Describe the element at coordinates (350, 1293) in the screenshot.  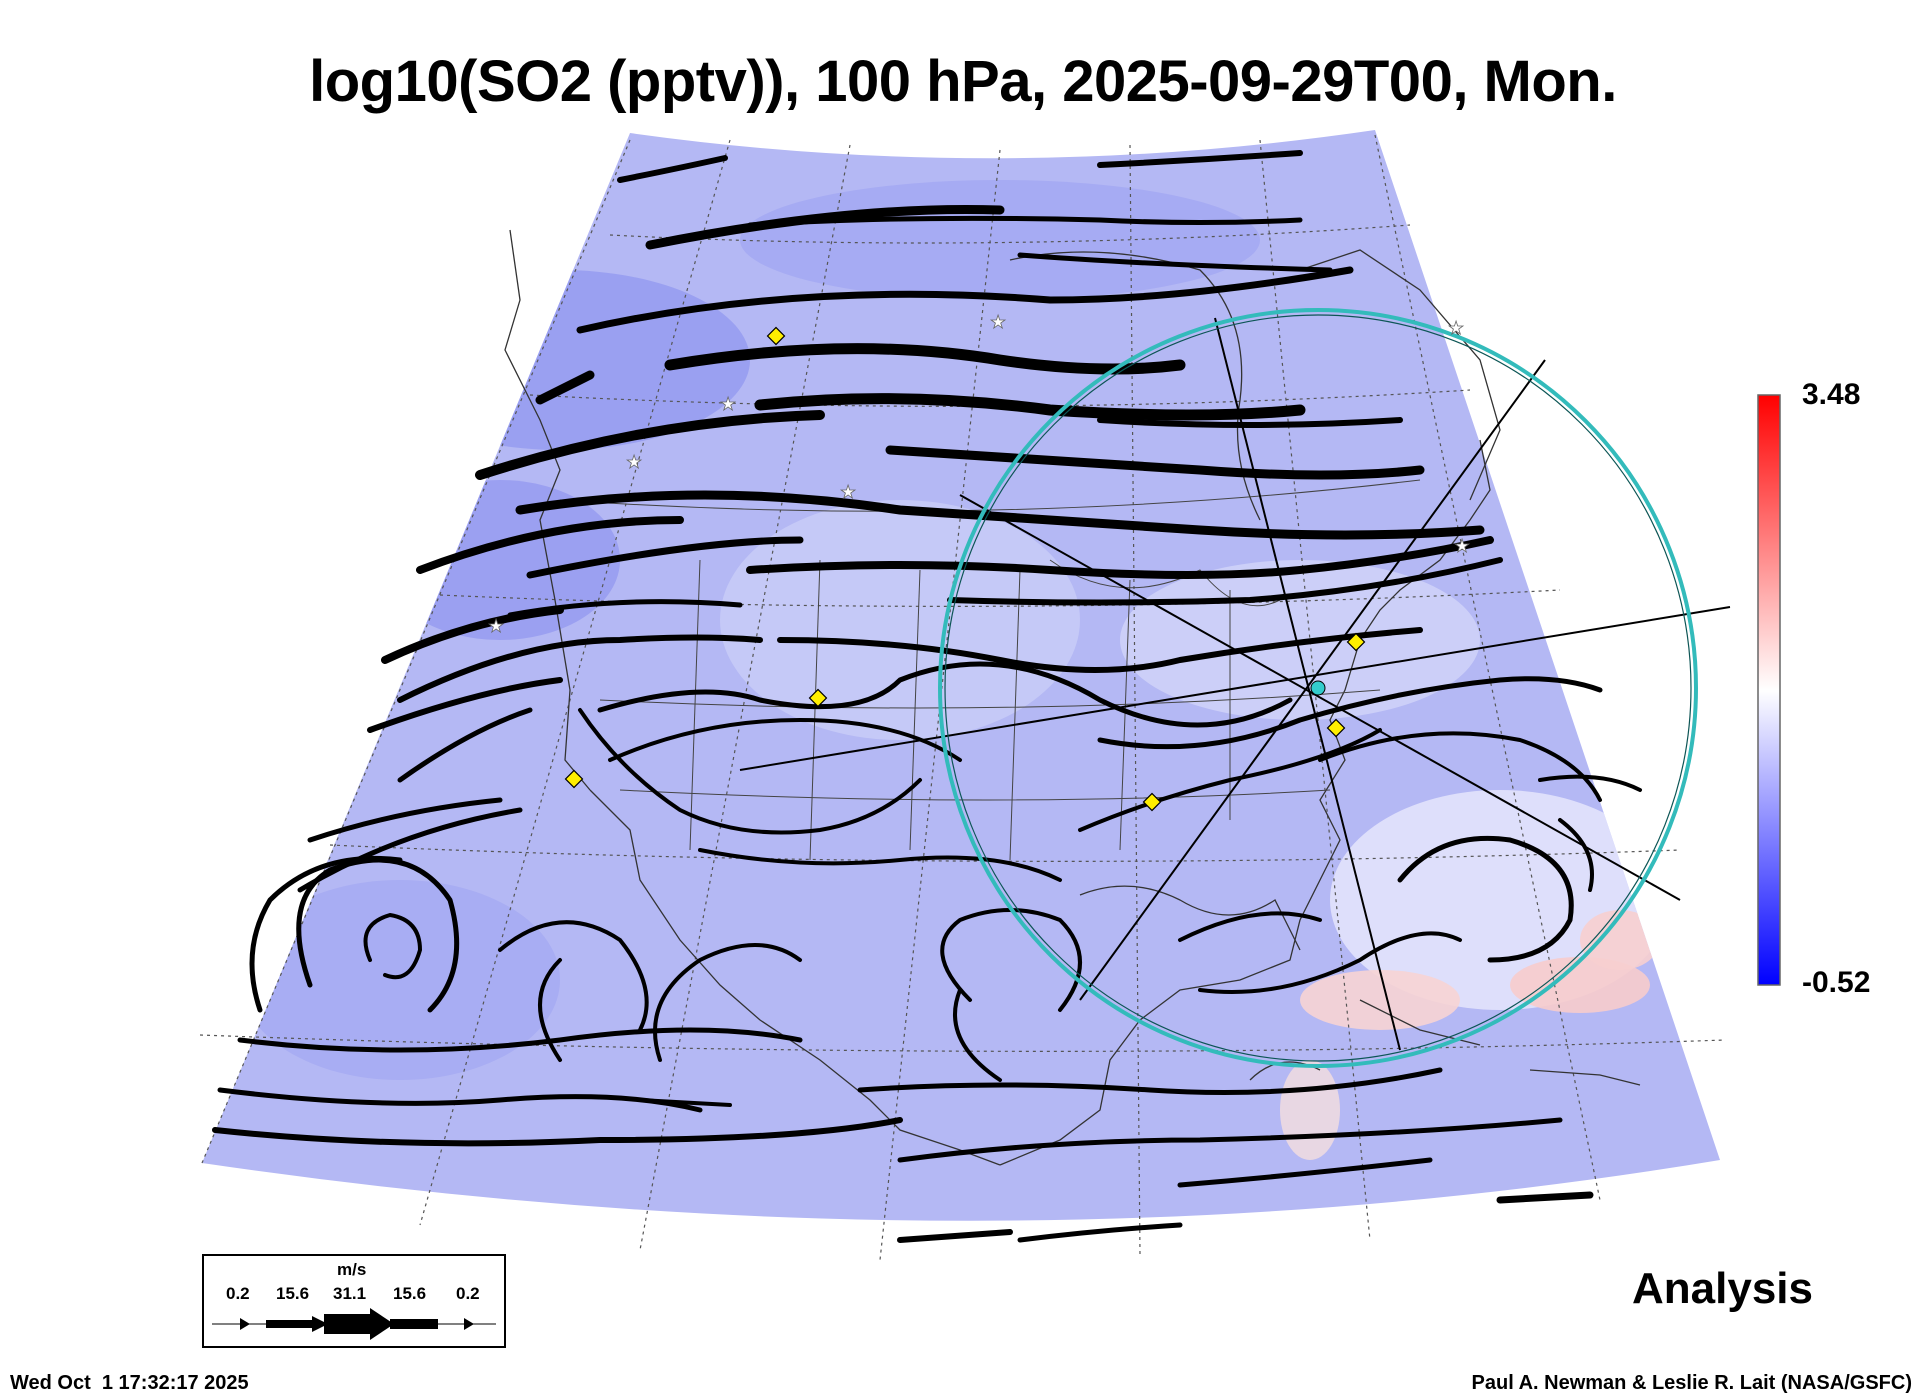
I see `wind-legend-tick: 31.1` at that location.